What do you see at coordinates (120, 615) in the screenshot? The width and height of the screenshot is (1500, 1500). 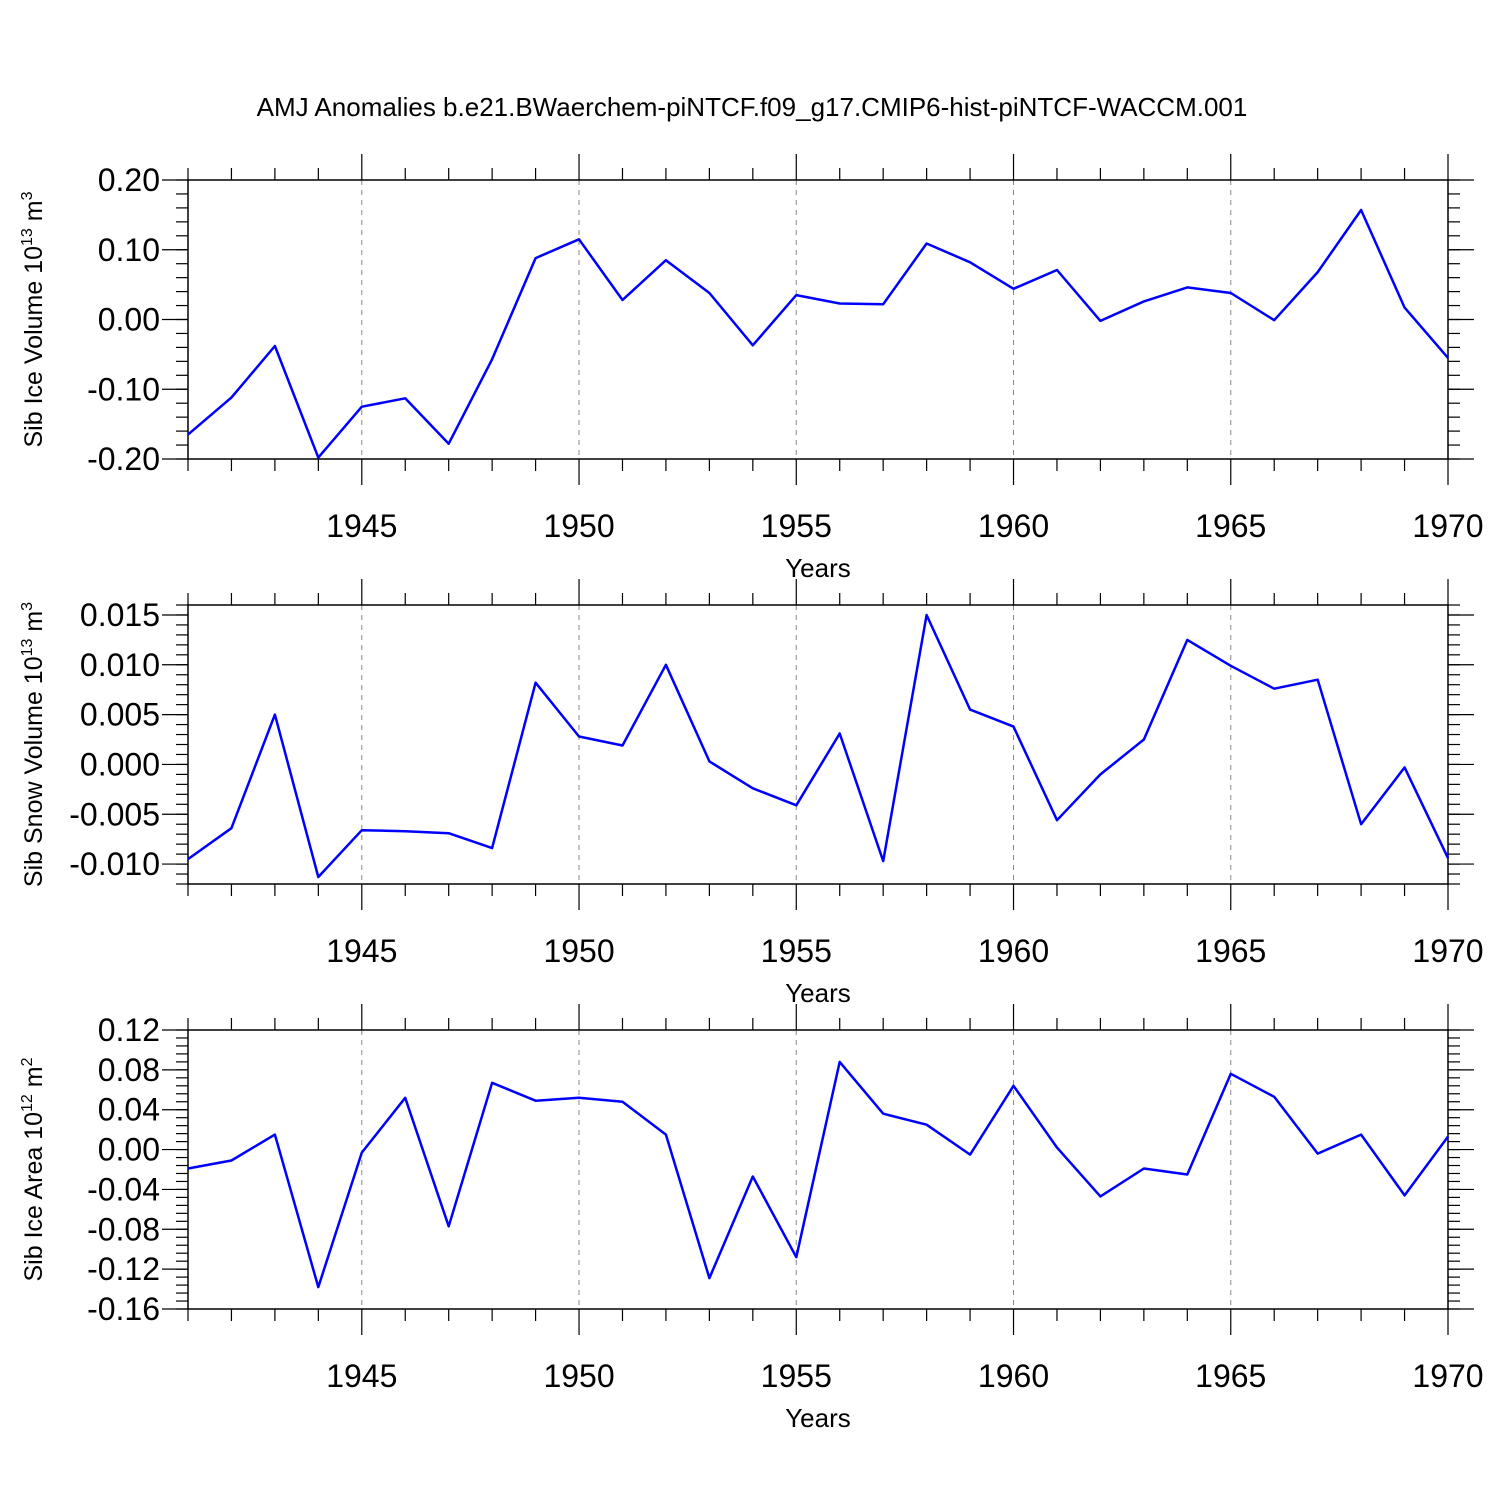 I see `y-tick-label: 0.015` at bounding box center [120, 615].